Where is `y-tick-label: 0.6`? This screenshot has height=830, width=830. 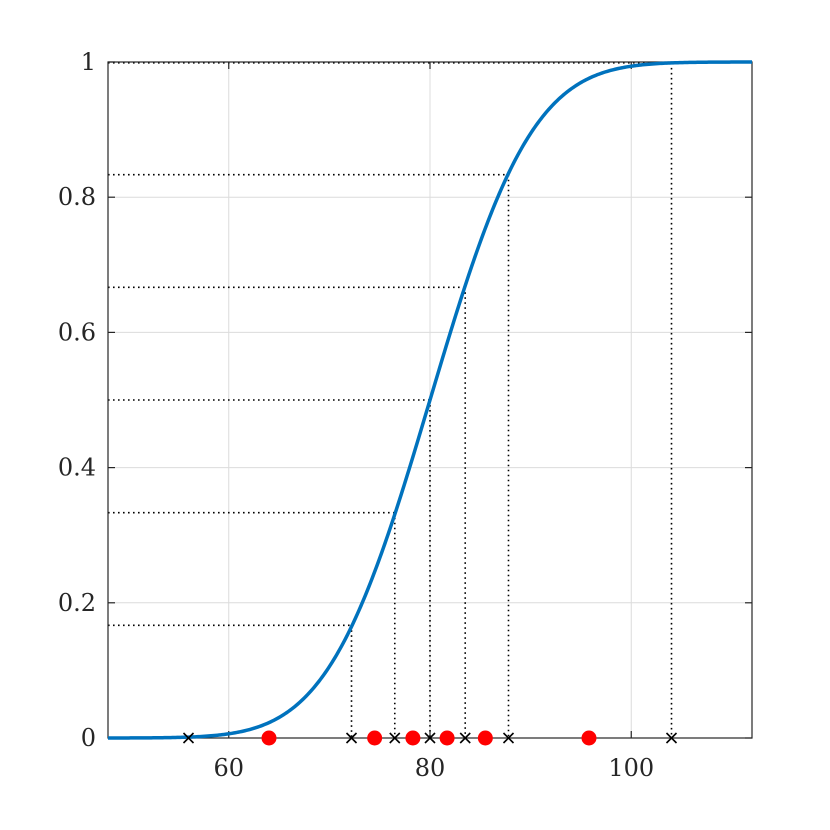 y-tick-label: 0.6 is located at coordinates (77, 332).